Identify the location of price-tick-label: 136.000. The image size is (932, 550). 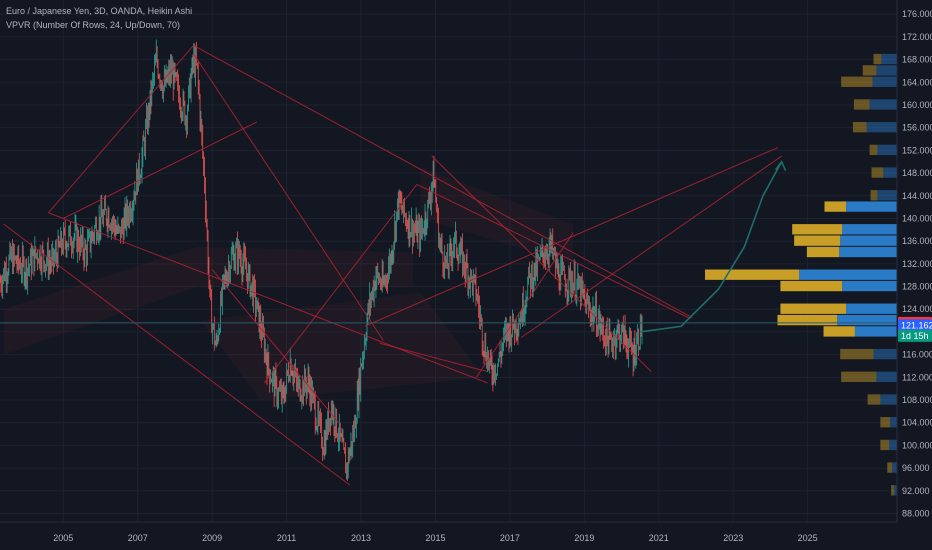
(917, 241).